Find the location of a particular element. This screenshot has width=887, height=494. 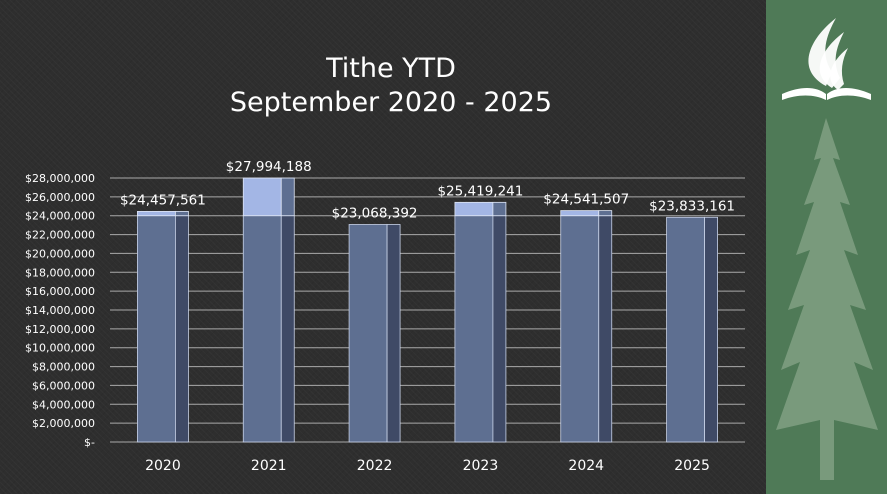

chart-title: Tithe YTD September 2020 - 2025 is located at coordinates (391, 86).